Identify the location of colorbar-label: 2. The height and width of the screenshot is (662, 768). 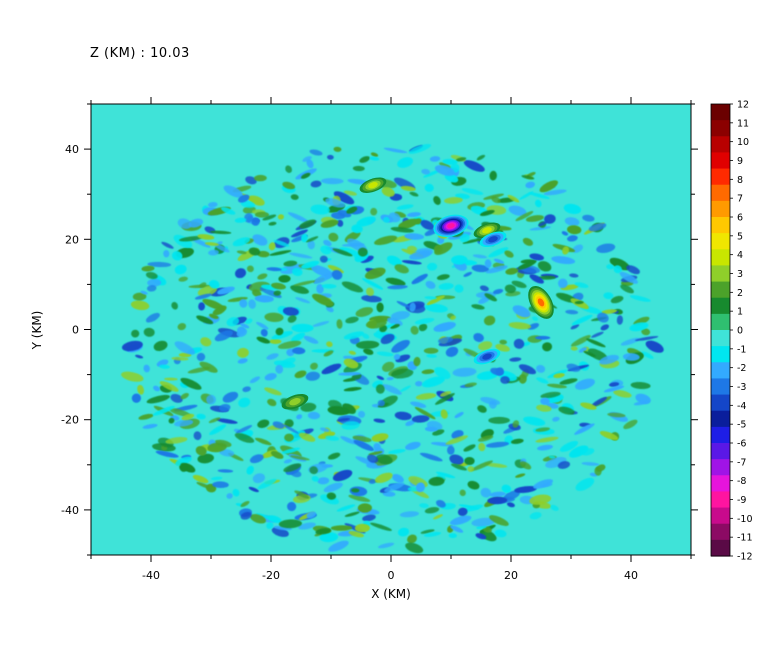
(740, 293).